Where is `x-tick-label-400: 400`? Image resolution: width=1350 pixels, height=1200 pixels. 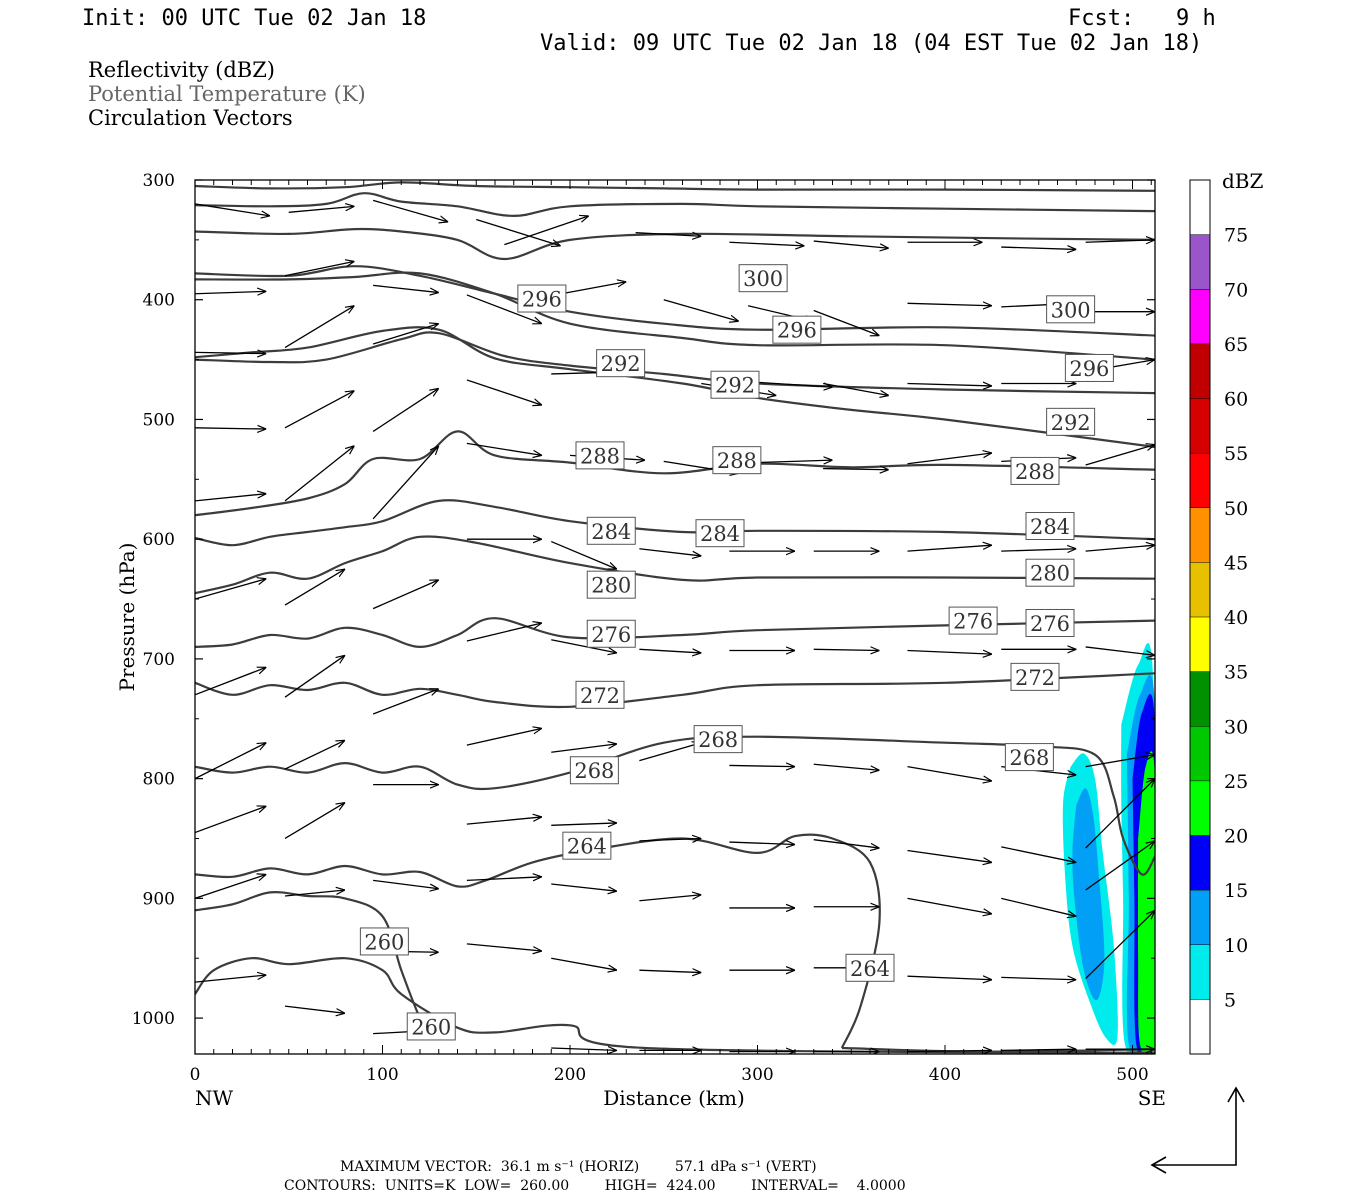 x-tick-label-400: 400 is located at coordinates (945, 1075).